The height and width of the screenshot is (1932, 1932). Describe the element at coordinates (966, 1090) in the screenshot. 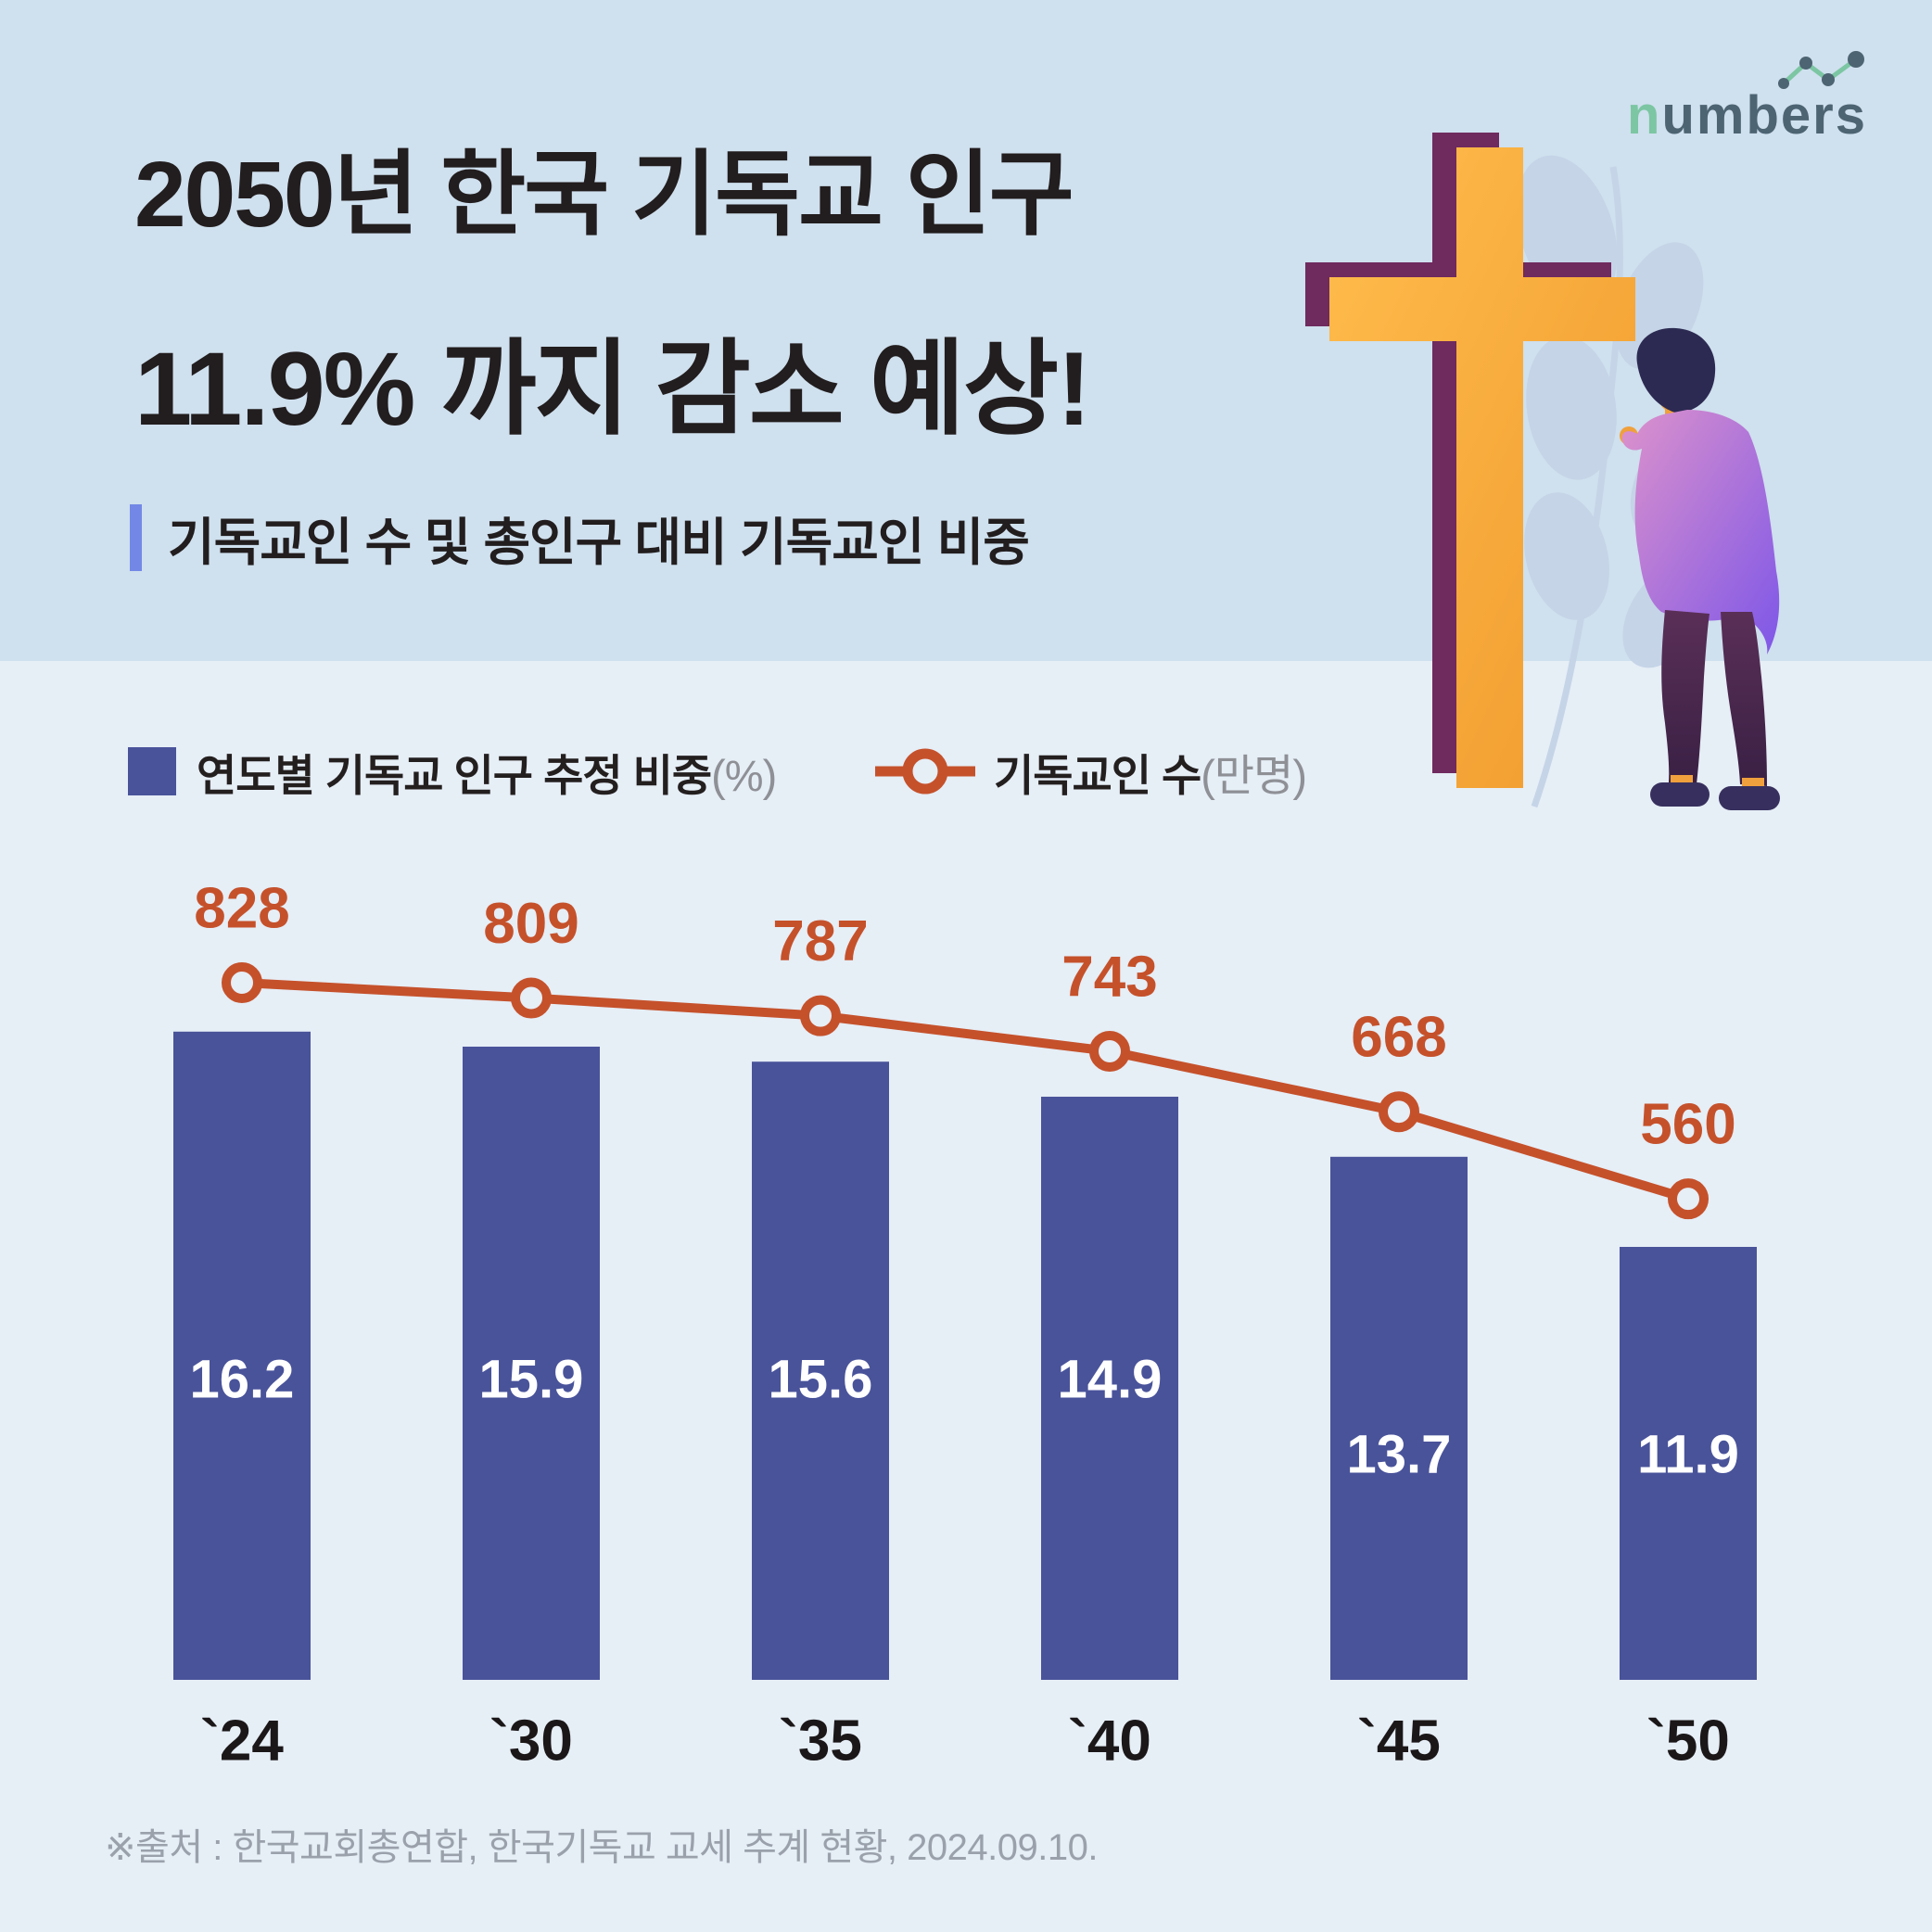

I see `line-series` at that location.